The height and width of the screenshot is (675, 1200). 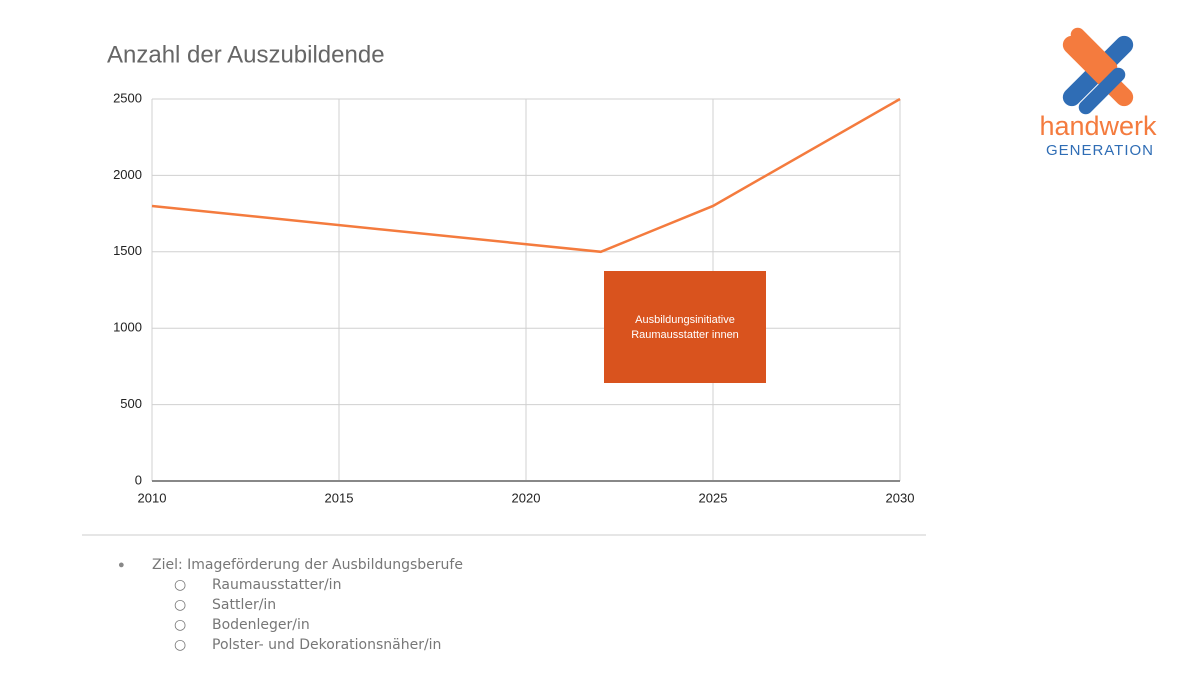 What do you see at coordinates (246, 54) in the screenshot?
I see `chart-title: Anzahl der Auszubildende` at bounding box center [246, 54].